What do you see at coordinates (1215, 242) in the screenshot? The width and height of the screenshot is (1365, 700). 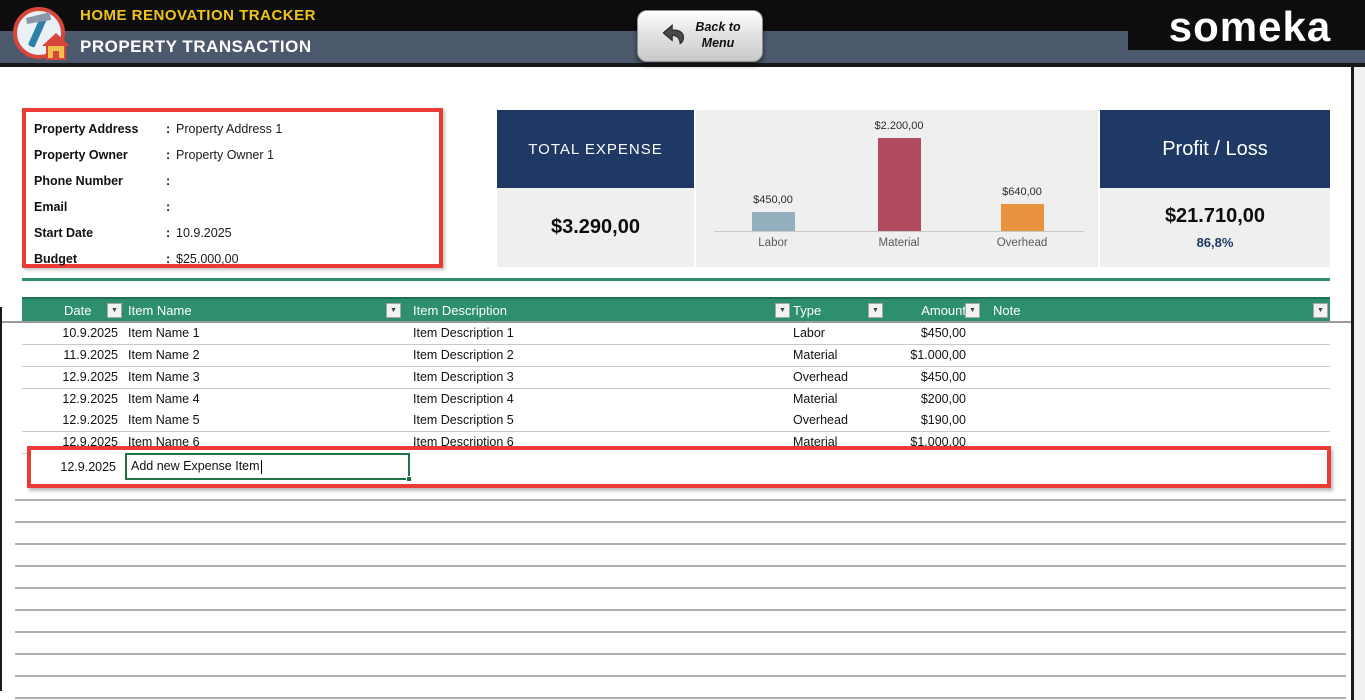 I see `profit-loss-percent: 86,8%` at bounding box center [1215, 242].